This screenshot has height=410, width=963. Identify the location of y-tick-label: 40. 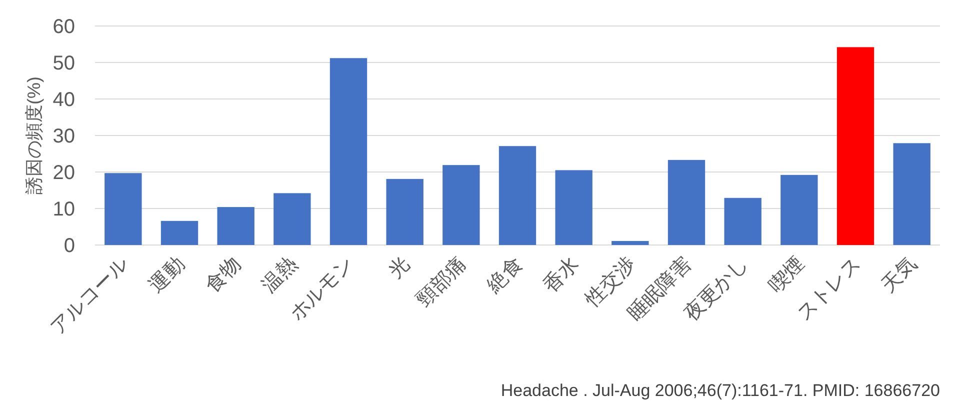
(63, 100).